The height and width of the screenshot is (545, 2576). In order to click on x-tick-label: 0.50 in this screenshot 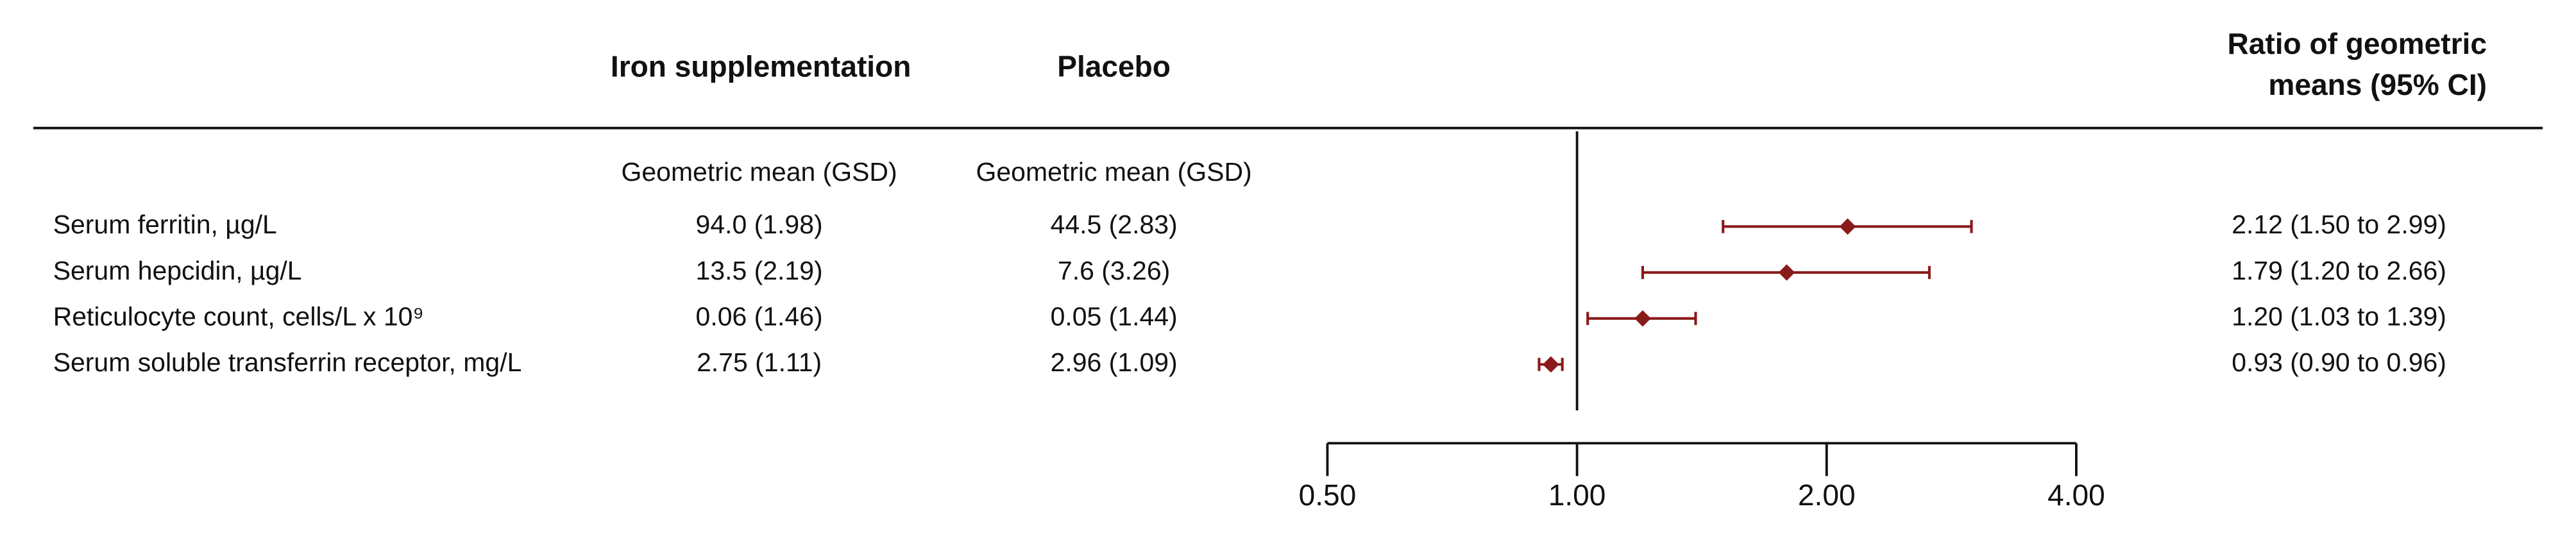, I will do `click(1328, 495)`.